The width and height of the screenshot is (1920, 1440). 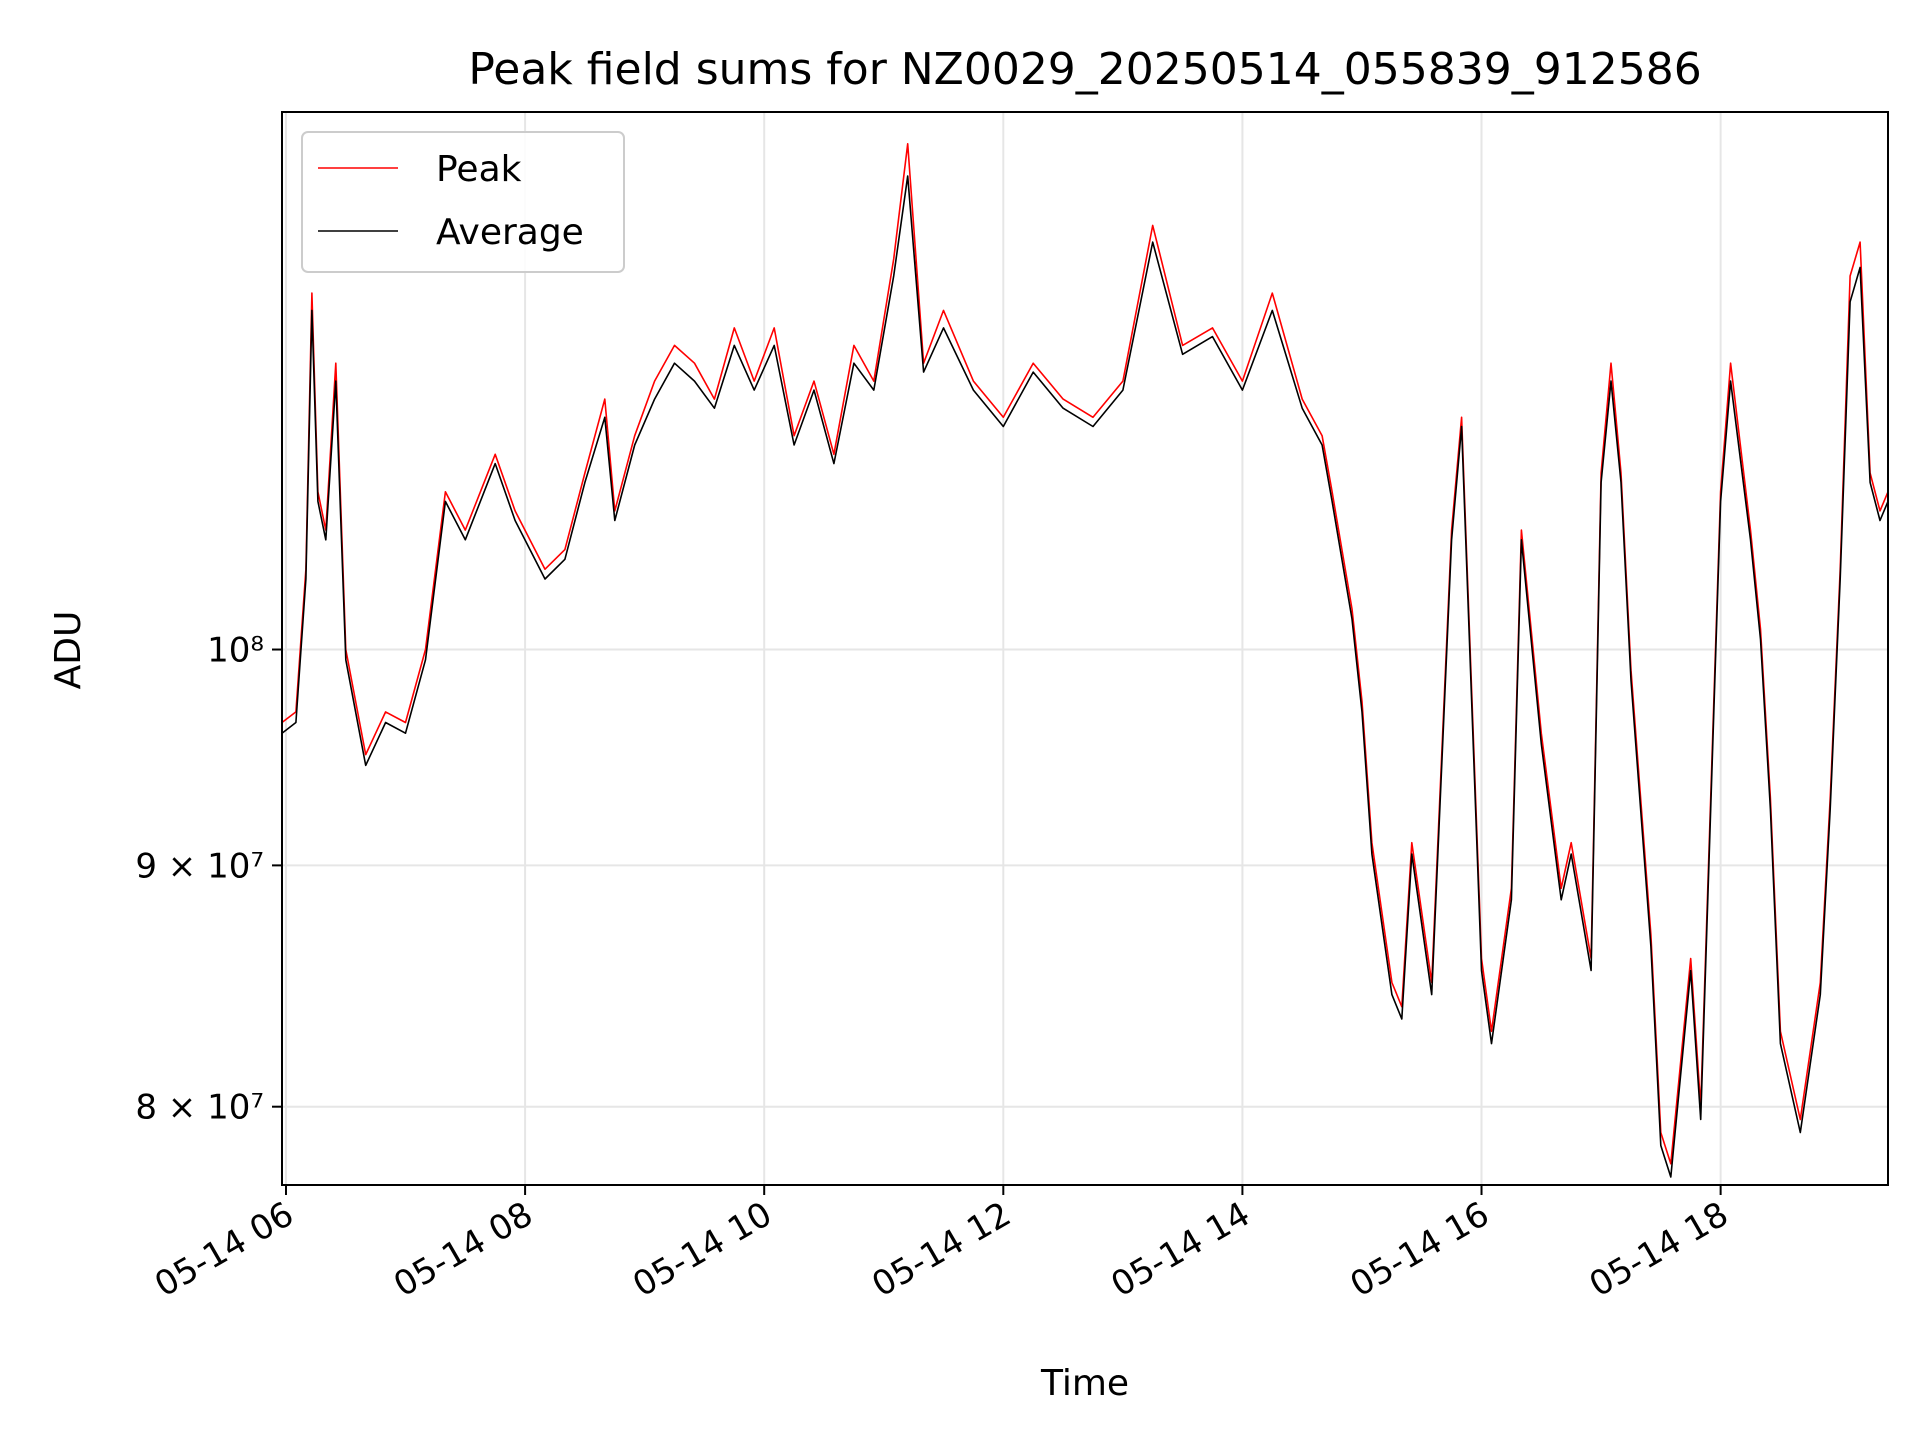 I want to click on y-axis-ticks: 8 × 10⁷ 9 × 10⁷ 10⁸, so click(x=208, y=879).